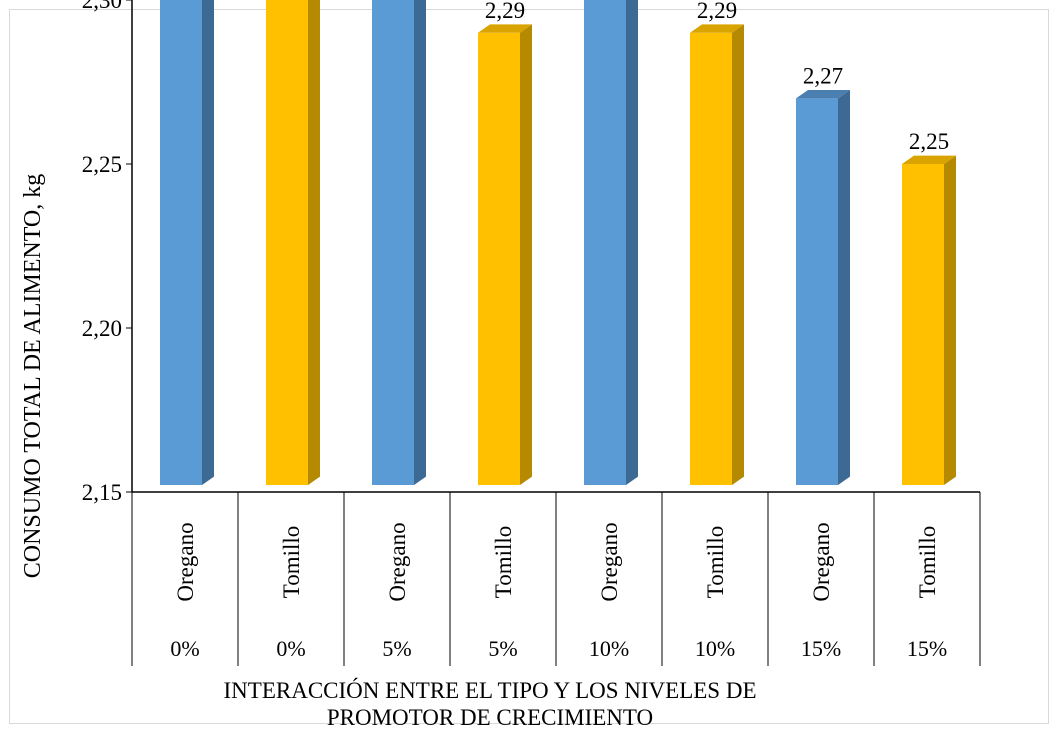  I want to click on y-tick-label: 2,20, so click(102, 328).